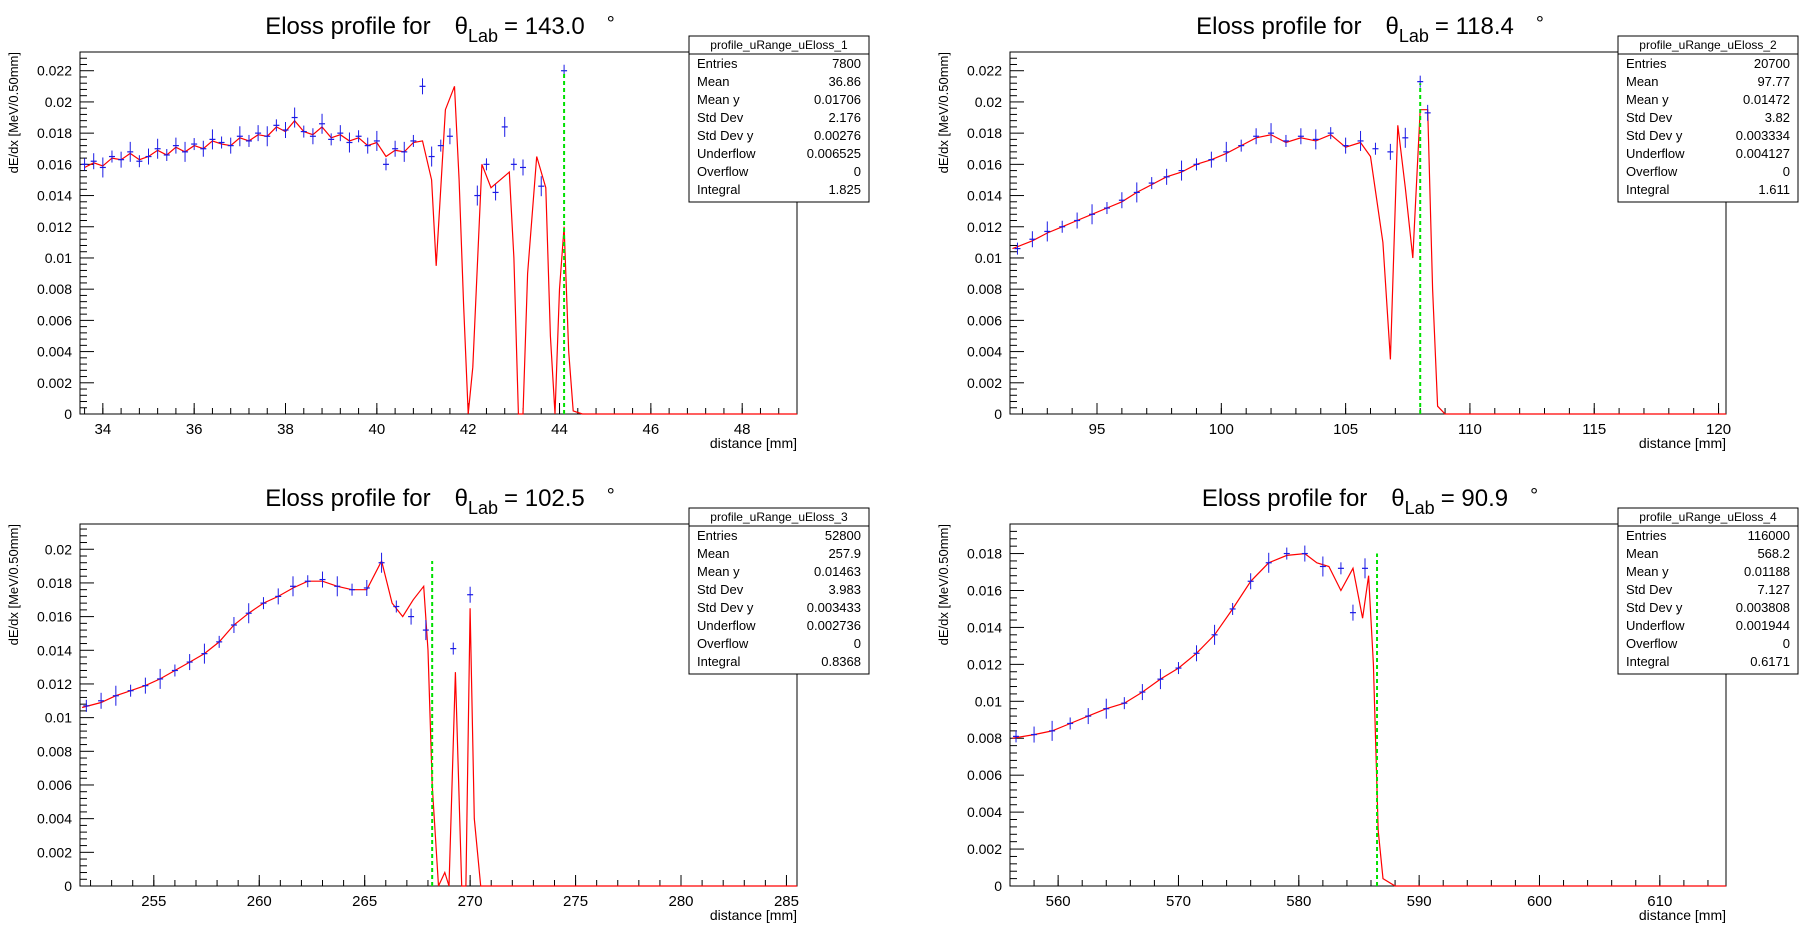 Image resolution: width=1801 pixels, height=932 pixels. Describe the element at coordinates (1763, 625) in the screenshot. I see `stats-row-value: 0.001944` at that location.